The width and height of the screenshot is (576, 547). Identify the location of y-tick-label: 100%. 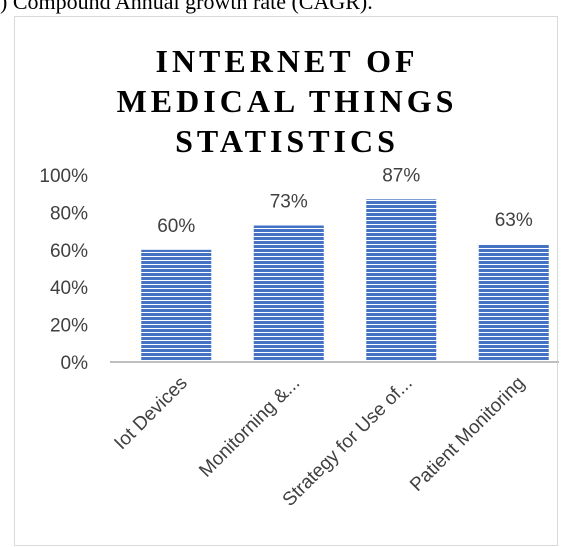
(63, 176).